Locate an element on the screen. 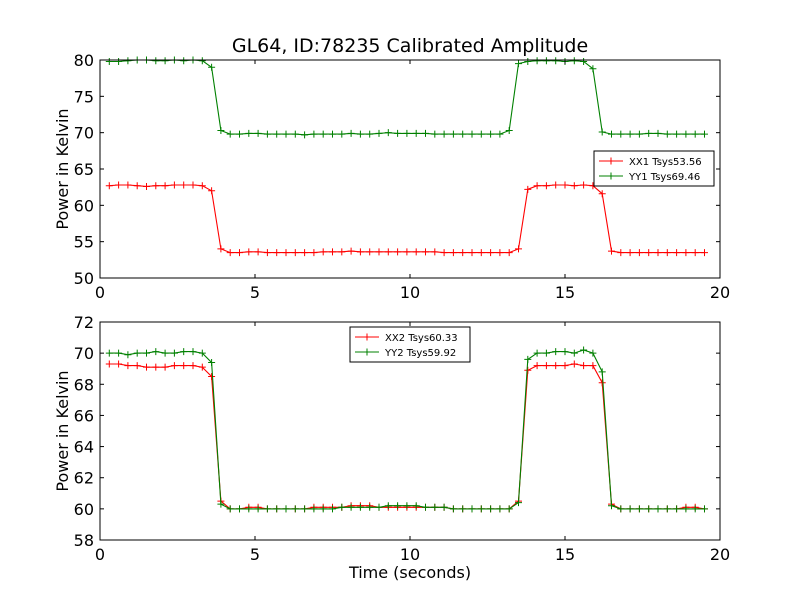 This screenshot has height=600, width=800. series-line is located at coordinates (407, 97).